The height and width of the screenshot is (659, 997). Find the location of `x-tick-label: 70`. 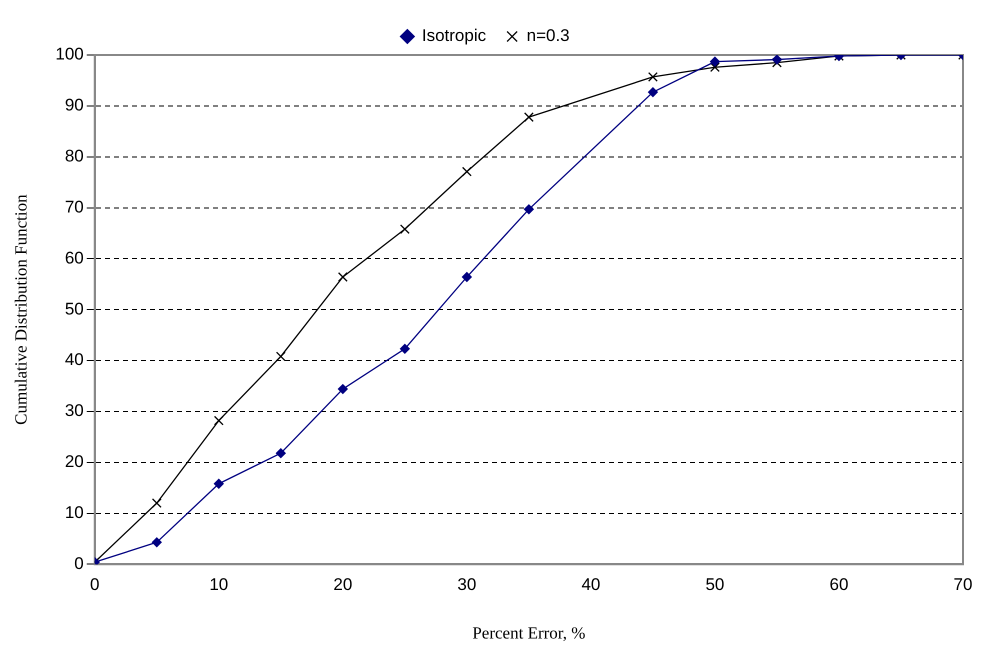

x-tick-label: 70 is located at coordinates (963, 584).